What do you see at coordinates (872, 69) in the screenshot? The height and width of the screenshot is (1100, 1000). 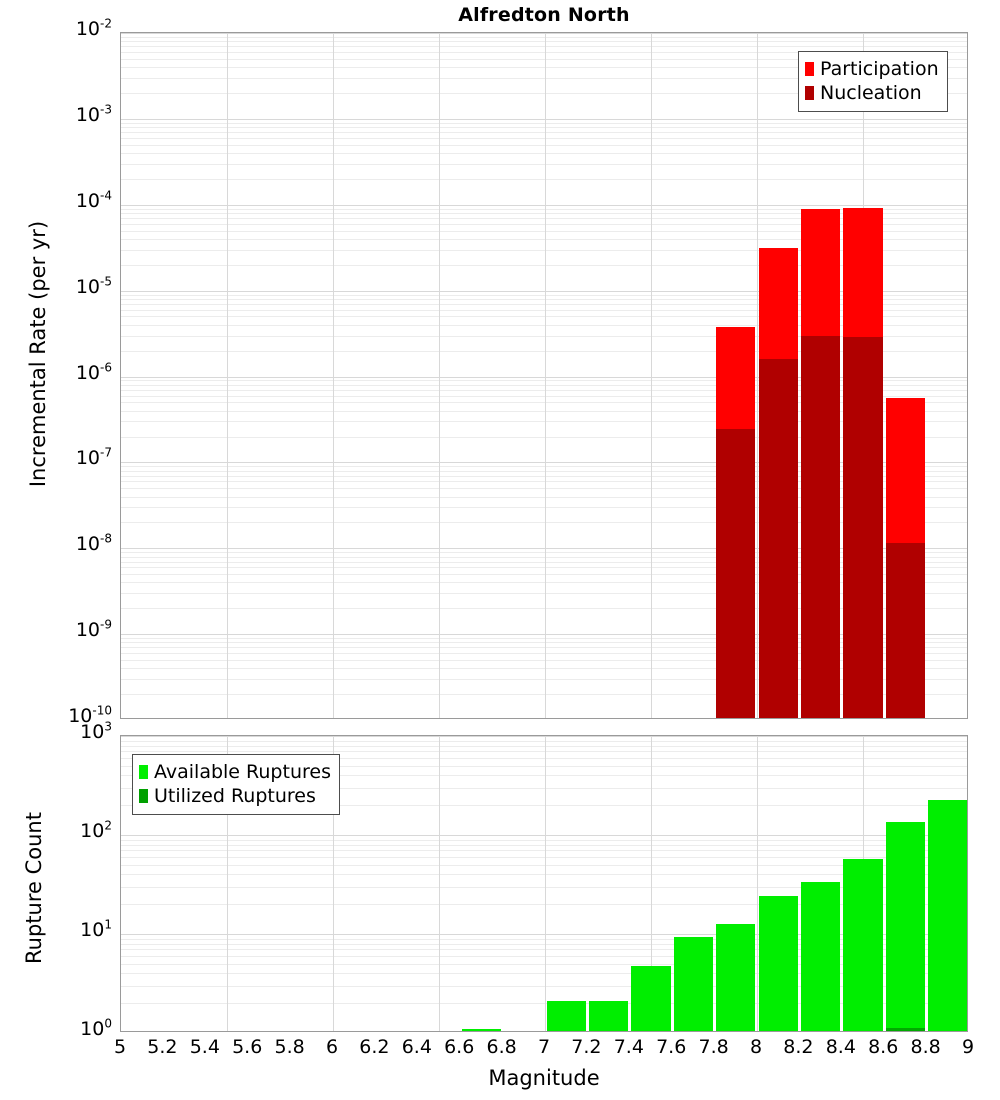 I see `legend-item-participation: Participation` at bounding box center [872, 69].